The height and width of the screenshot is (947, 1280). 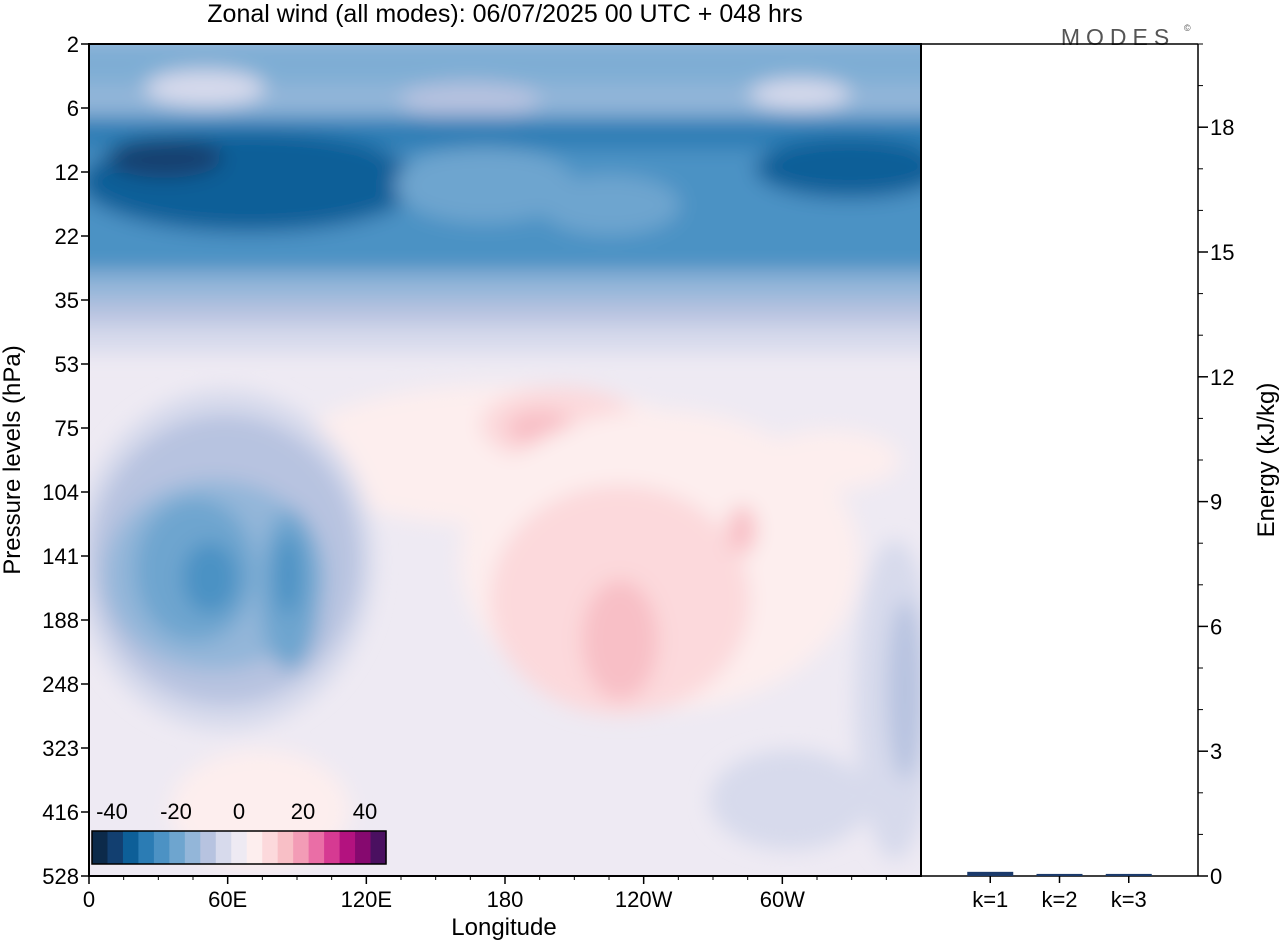 What do you see at coordinates (73, 108) in the screenshot?
I see `y-tick-label: 6` at bounding box center [73, 108].